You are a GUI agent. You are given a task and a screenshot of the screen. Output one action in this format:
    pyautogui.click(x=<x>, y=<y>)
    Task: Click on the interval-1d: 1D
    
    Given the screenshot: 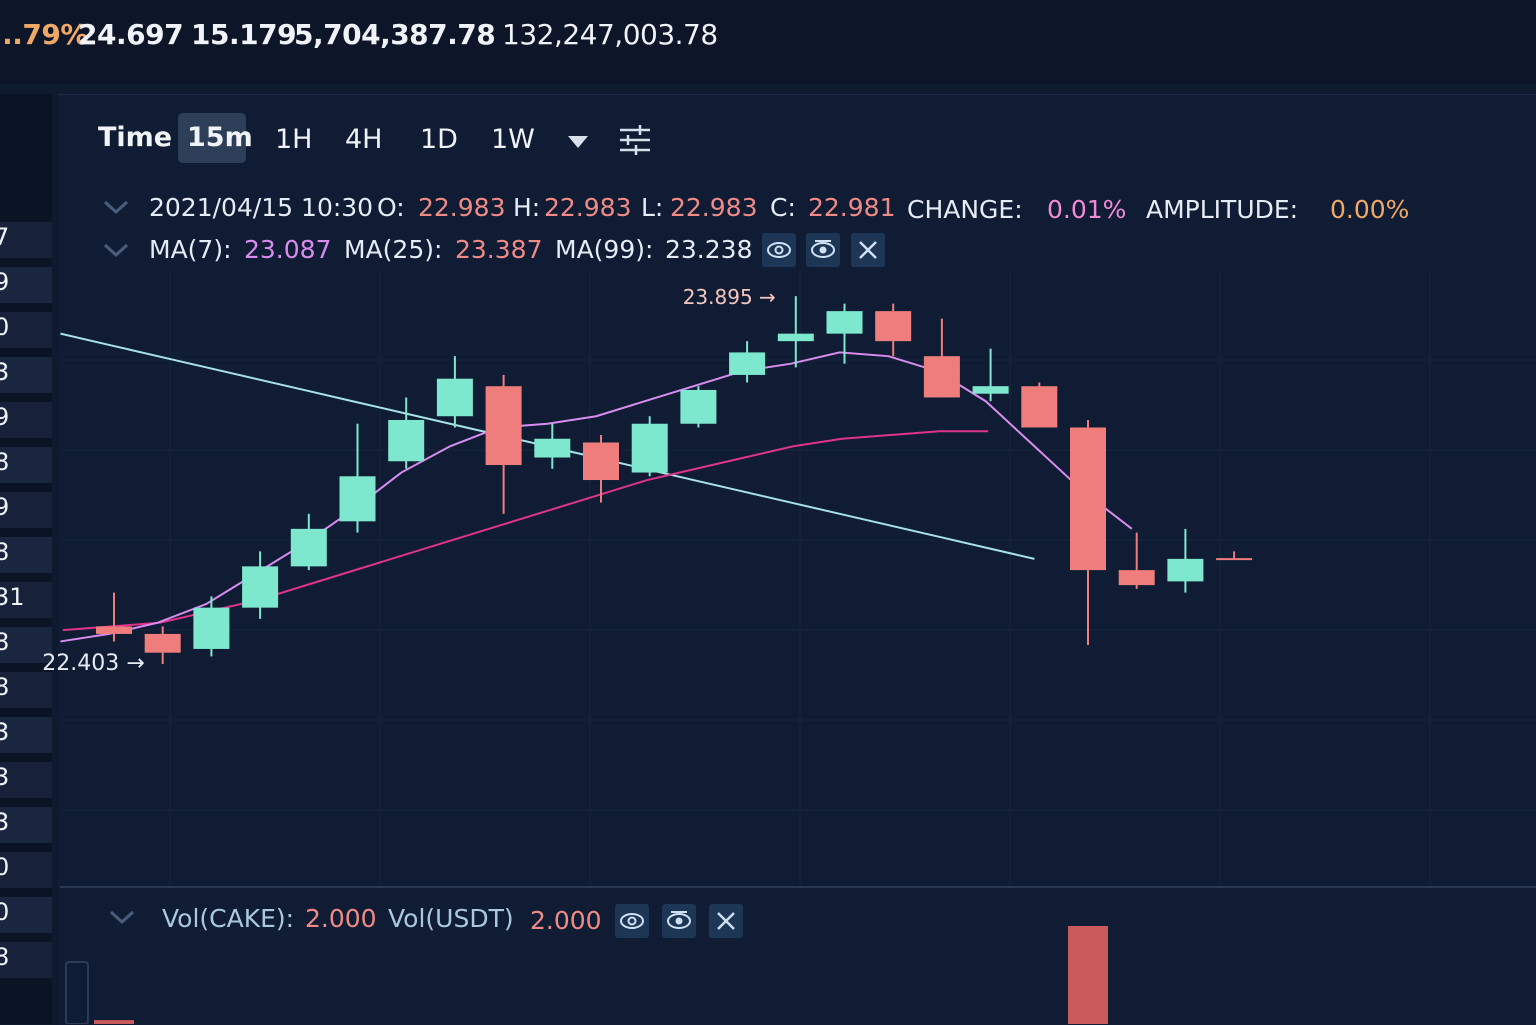 What is the action you would take?
    pyautogui.click(x=439, y=139)
    